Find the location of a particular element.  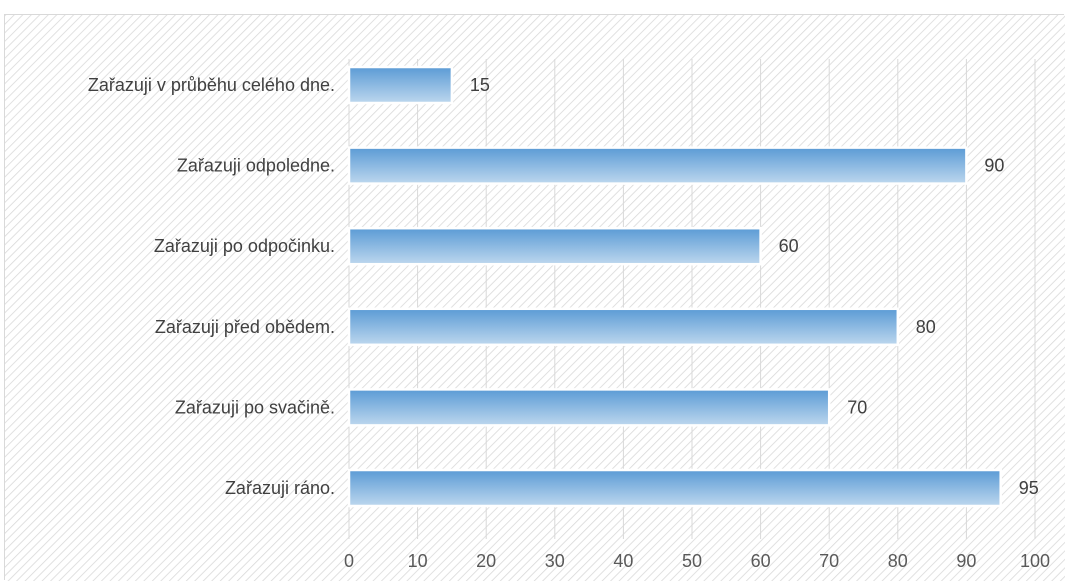

category-label: Zařazuji v průběhu celého dne. is located at coordinates (211, 85).